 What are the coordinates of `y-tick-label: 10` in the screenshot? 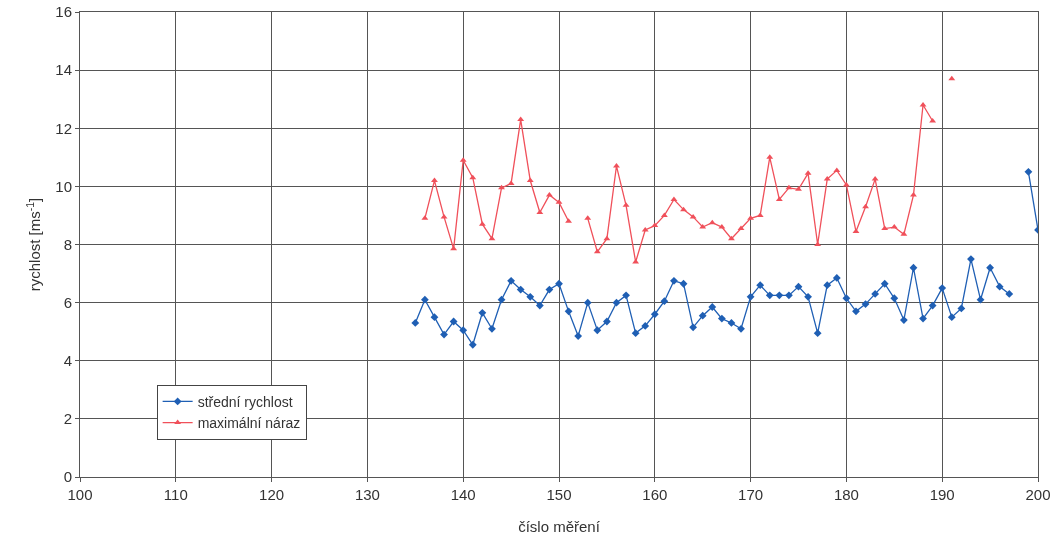 It's located at (63, 186).